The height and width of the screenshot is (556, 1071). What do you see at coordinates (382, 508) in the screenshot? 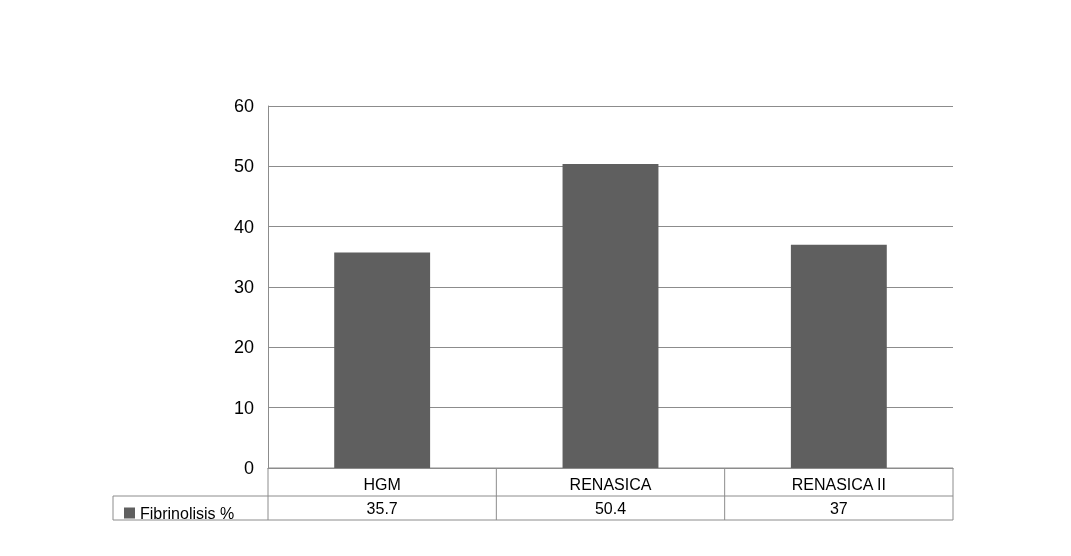
I see `data-label: 35.7` at bounding box center [382, 508].